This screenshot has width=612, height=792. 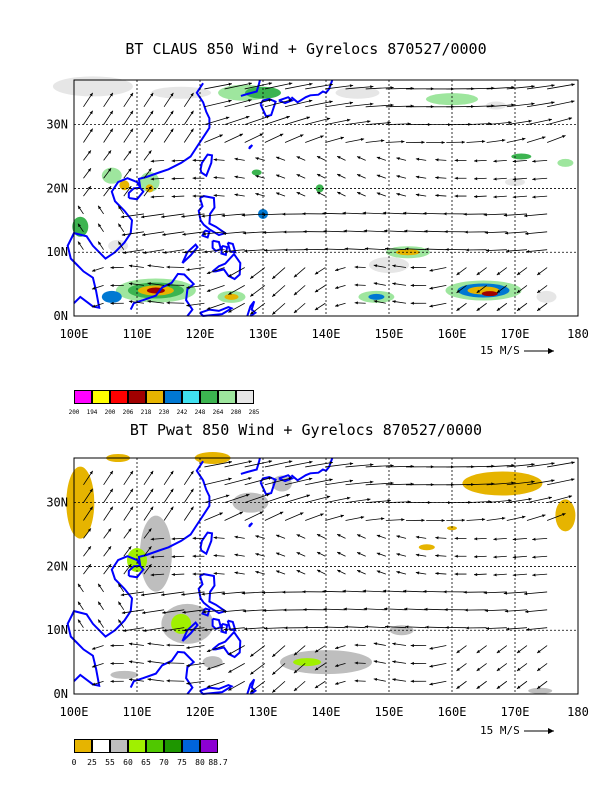 I want to click on colorbar-label: 285, so click(x=254, y=412).